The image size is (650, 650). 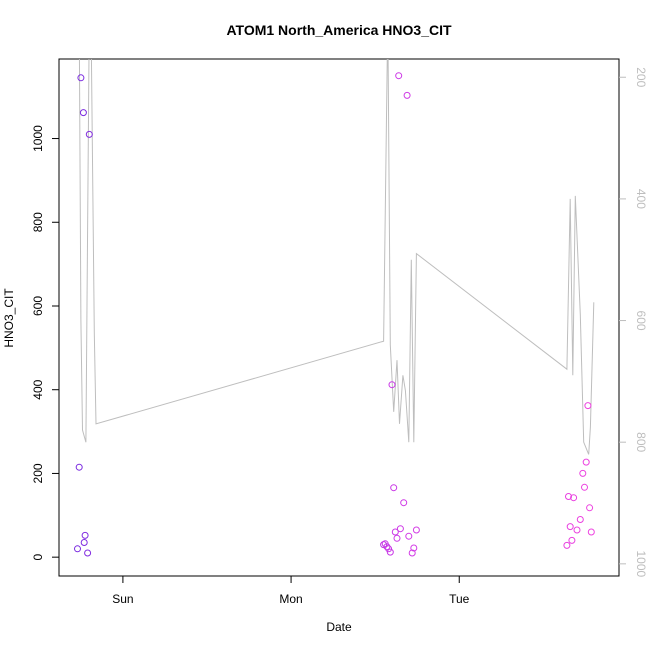 I want to click on chart-title: ATOM1 North_America HNO3_CIT, so click(x=339, y=30).